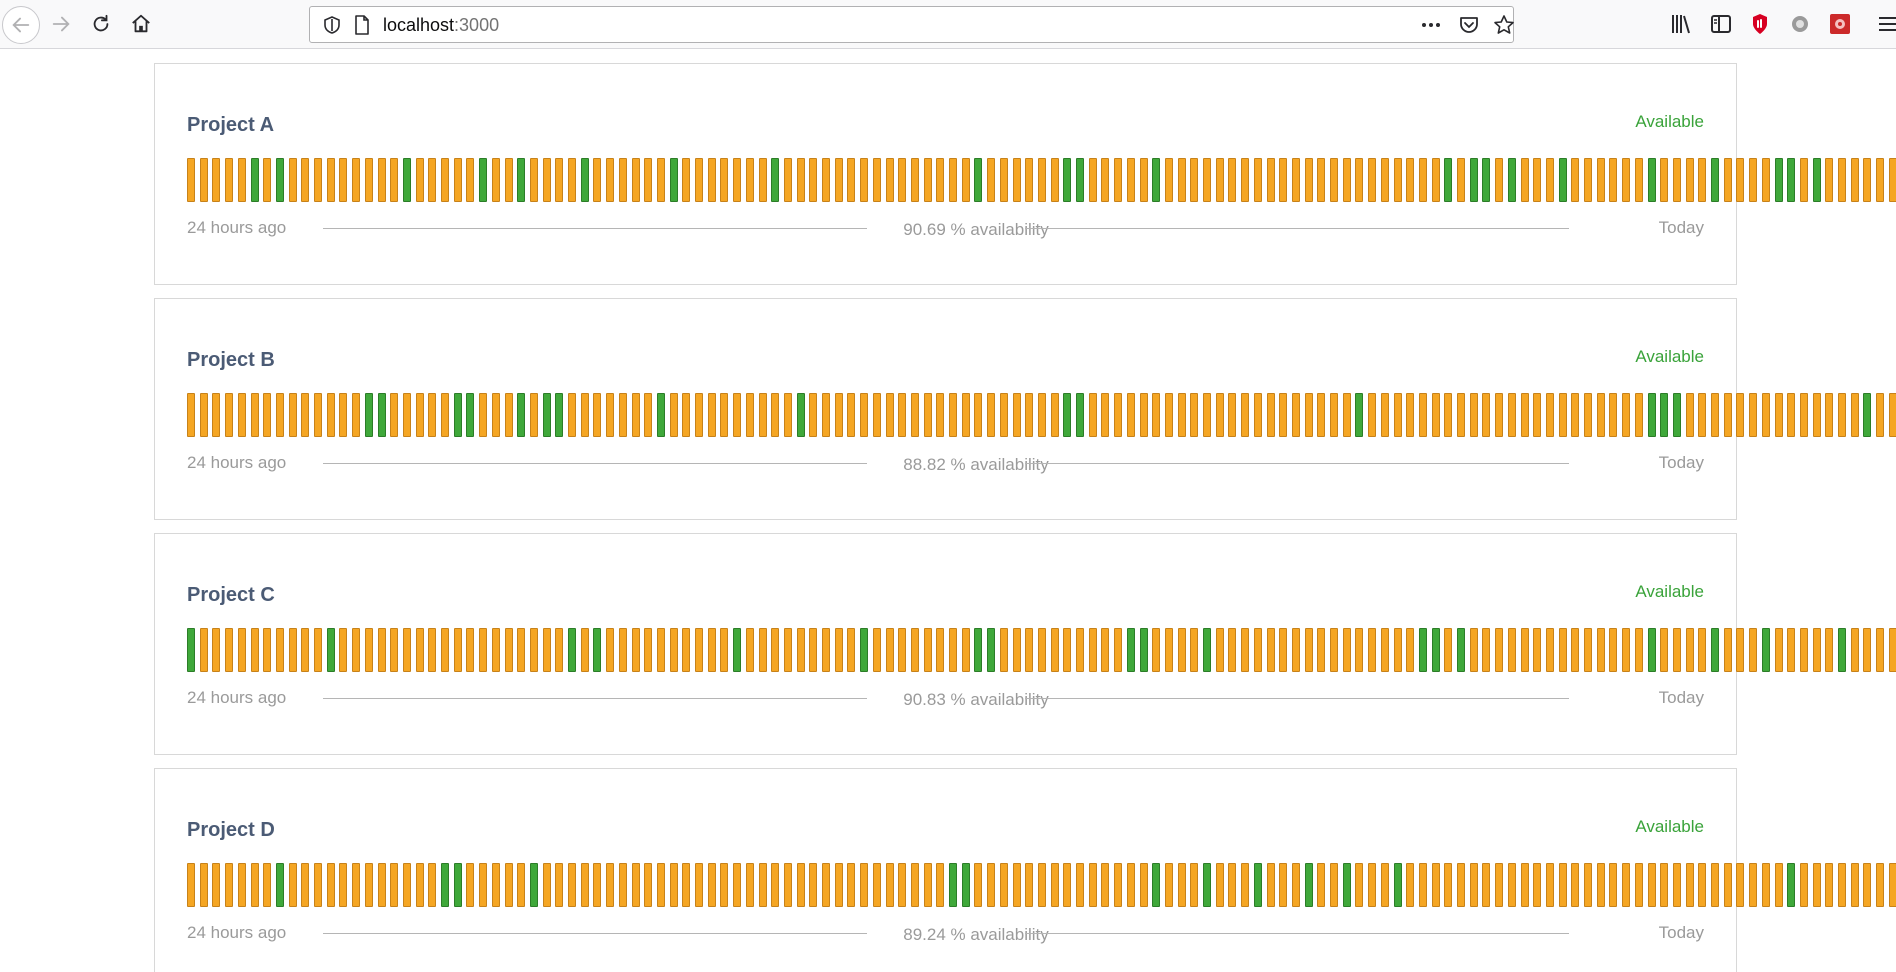  Describe the element at coordinates (1721, 24) in the screenshot. I see `sidebar-icon` at that location.